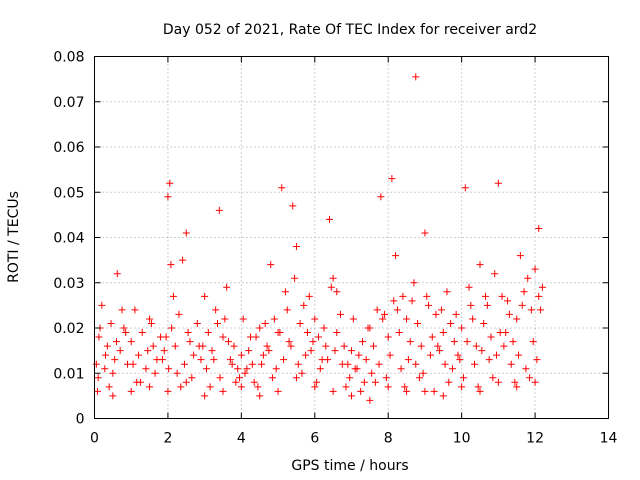  I want to click on x-axis-label: GPS time / hours, so click(349, 466).